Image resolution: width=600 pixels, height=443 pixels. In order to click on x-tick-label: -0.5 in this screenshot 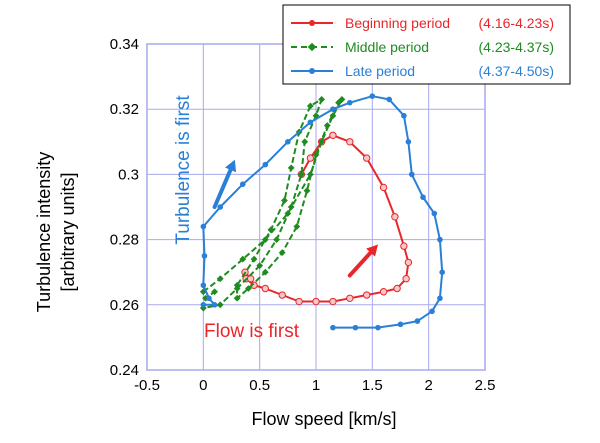, I will do `click(147, 385)`.